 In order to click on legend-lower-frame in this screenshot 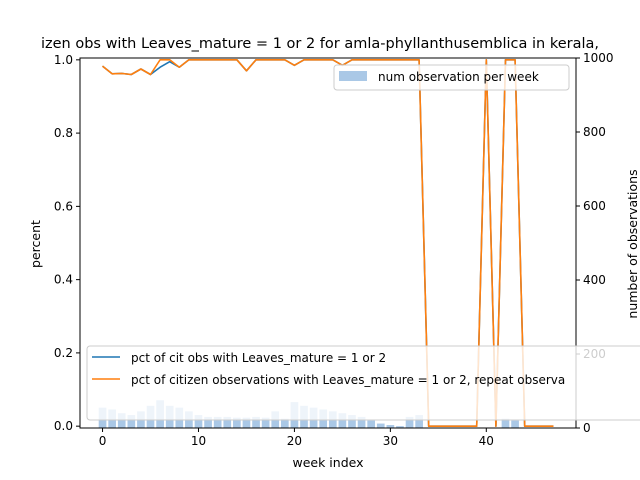, I will do `click(363, 383)`.